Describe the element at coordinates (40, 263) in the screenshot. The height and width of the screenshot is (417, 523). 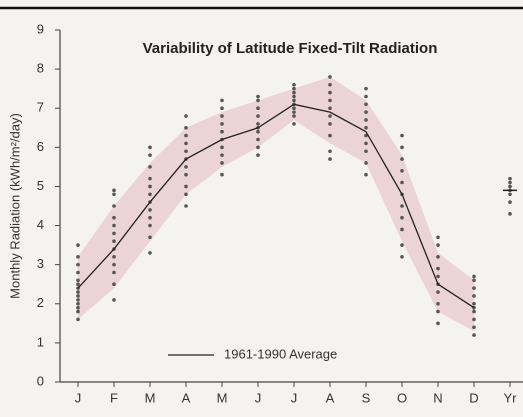
I see `y-tick-label: 3` at that location.